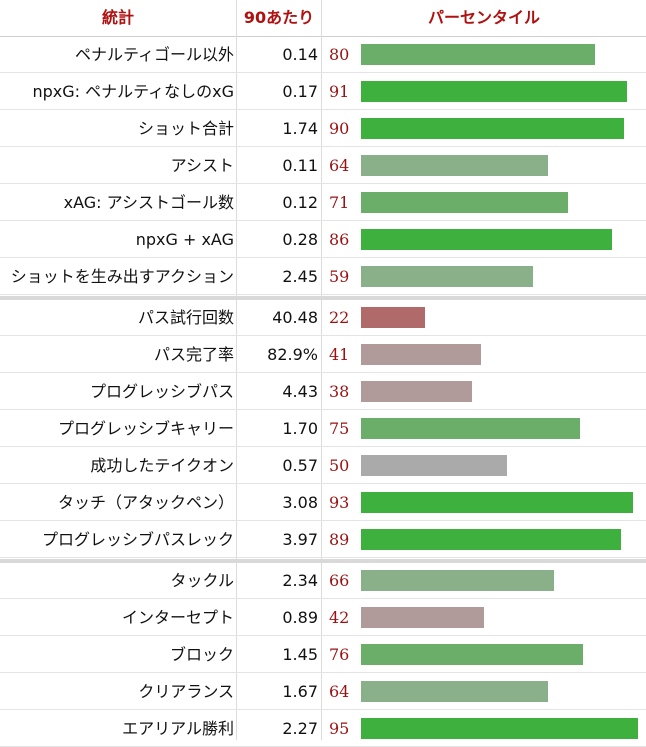  Describe the element at coordinates (148, 202) in the screenshot. I see `stat-label: xAG: アシストゴール数` at that location.